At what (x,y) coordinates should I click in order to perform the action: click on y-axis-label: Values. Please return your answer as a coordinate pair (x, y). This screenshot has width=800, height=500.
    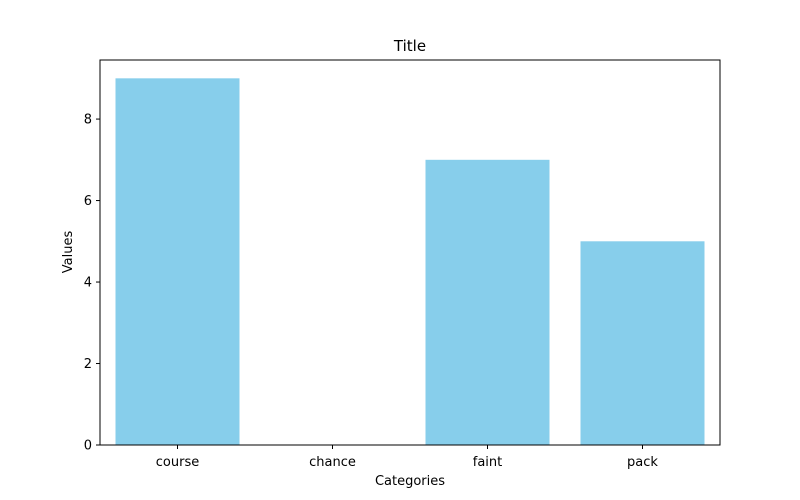
    Looking at the image, I should click on (68, 252).